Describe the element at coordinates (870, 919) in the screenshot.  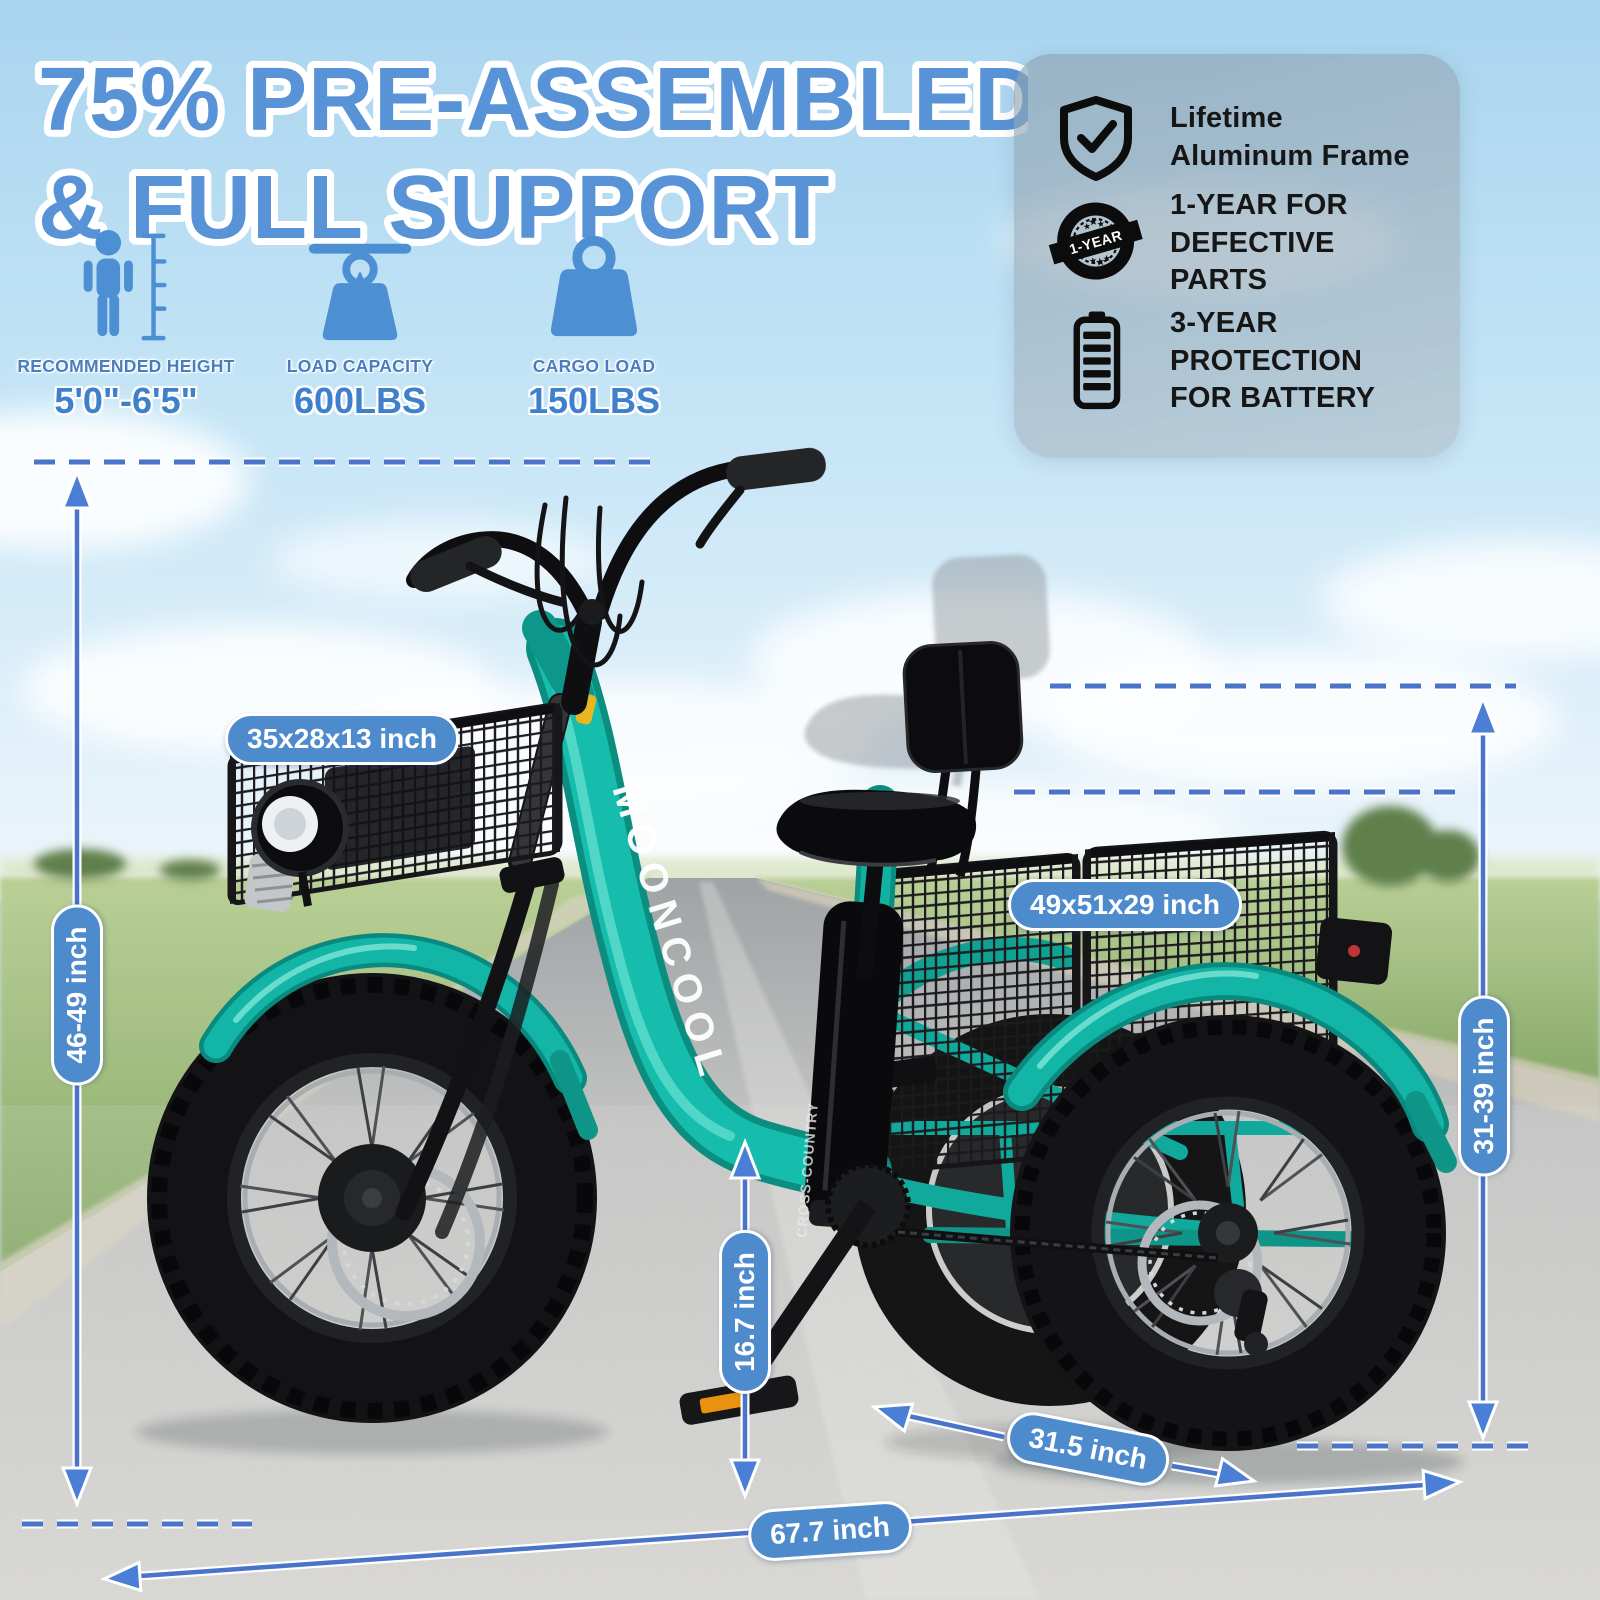
I see `seat-post` at that location.